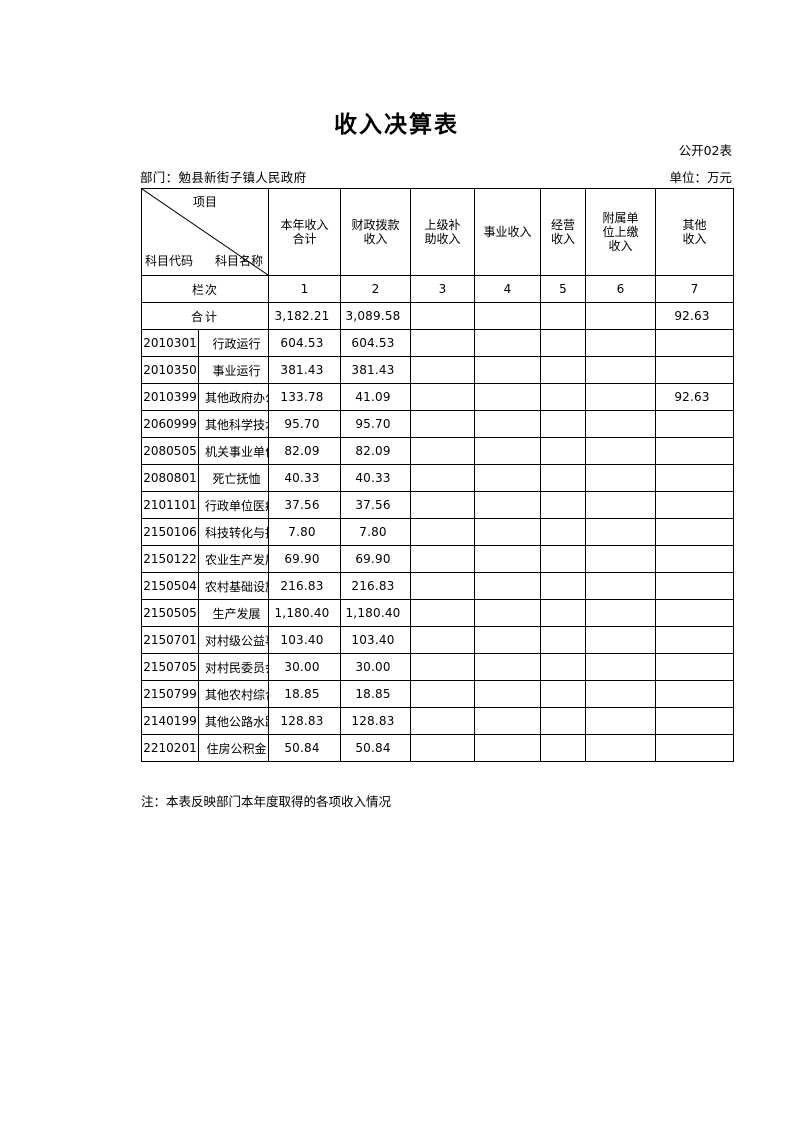  What do you see at coordinates (205, 316) in the screenshot?
I see `total-label: 合计` at bounding box center [205, 316].